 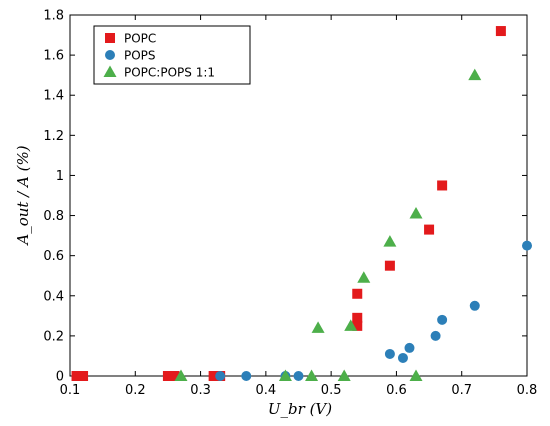 I want to click on legend-label-popc-pops-1-1: POPC:POPS 1:1, so click(x=169, y=73).